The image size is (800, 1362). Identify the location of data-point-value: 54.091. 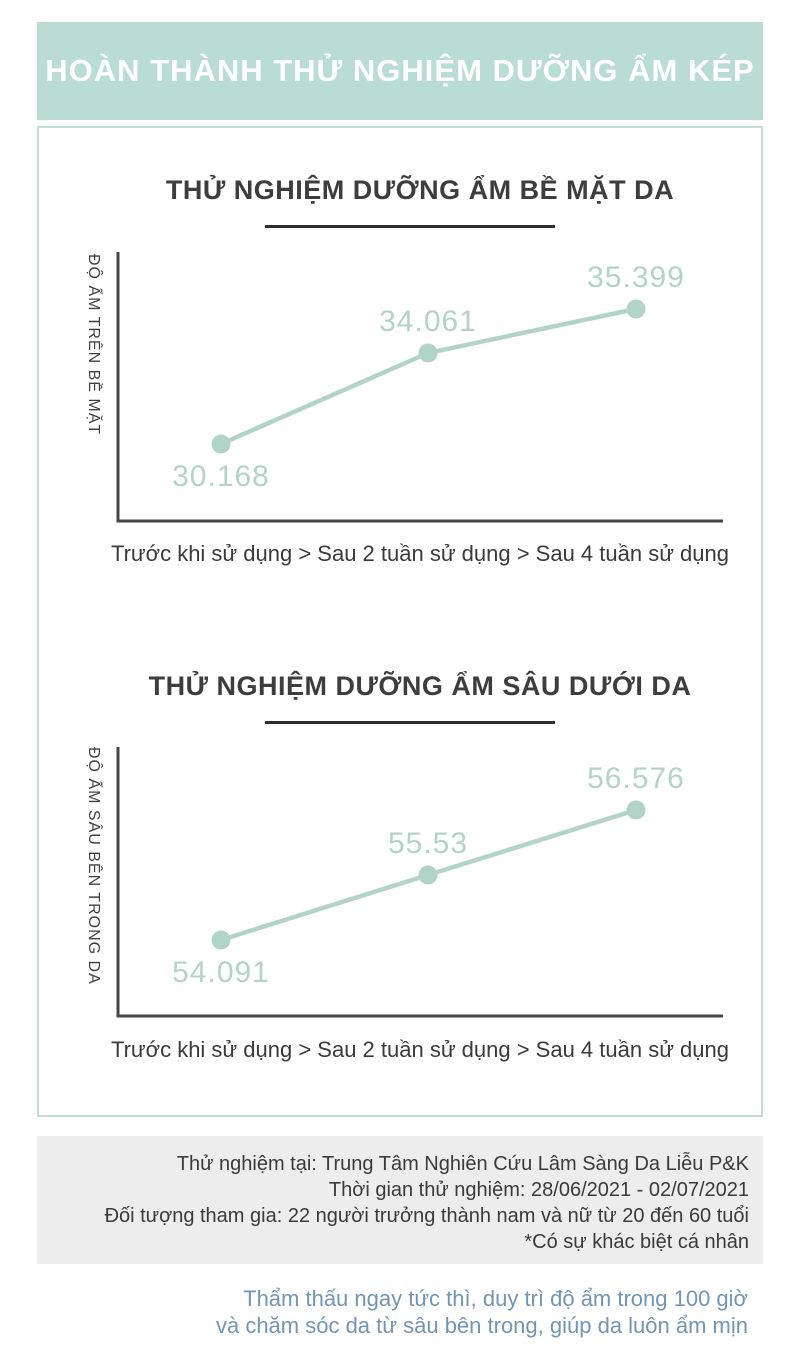
(221, 972).